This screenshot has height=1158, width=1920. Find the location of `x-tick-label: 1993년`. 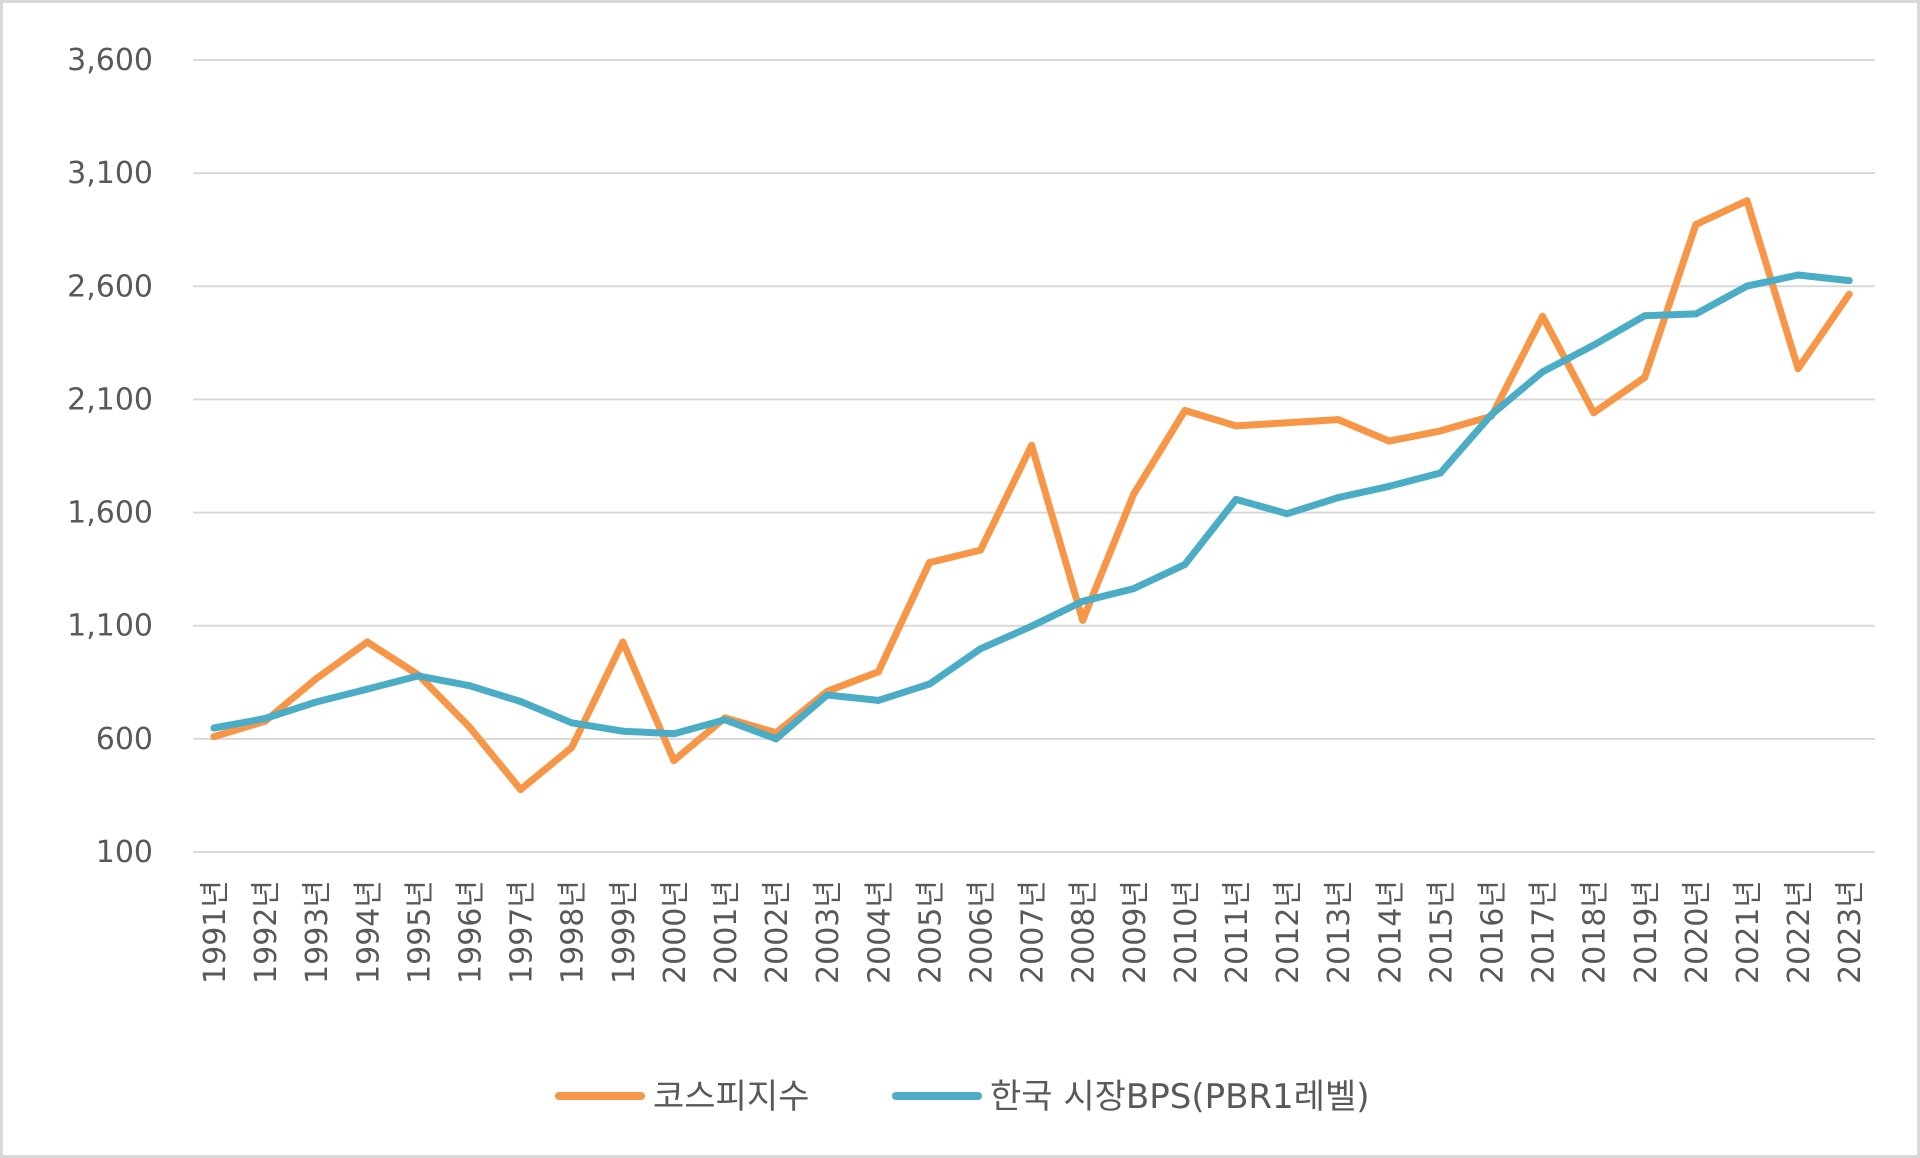

x-tick-label: 1993년 is located at coordinates (317, 932).